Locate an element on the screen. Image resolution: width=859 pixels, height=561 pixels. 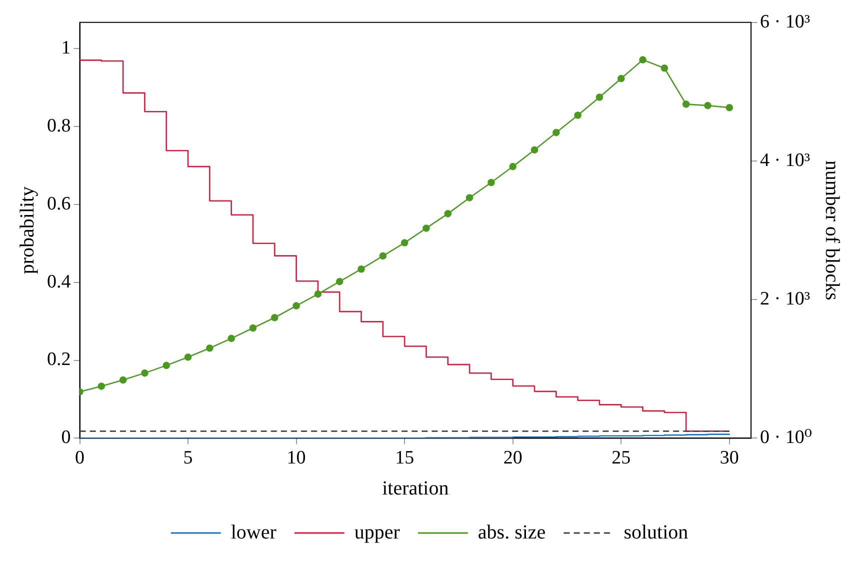
y-tick-label: 0 is located at coordinates (66, 437).